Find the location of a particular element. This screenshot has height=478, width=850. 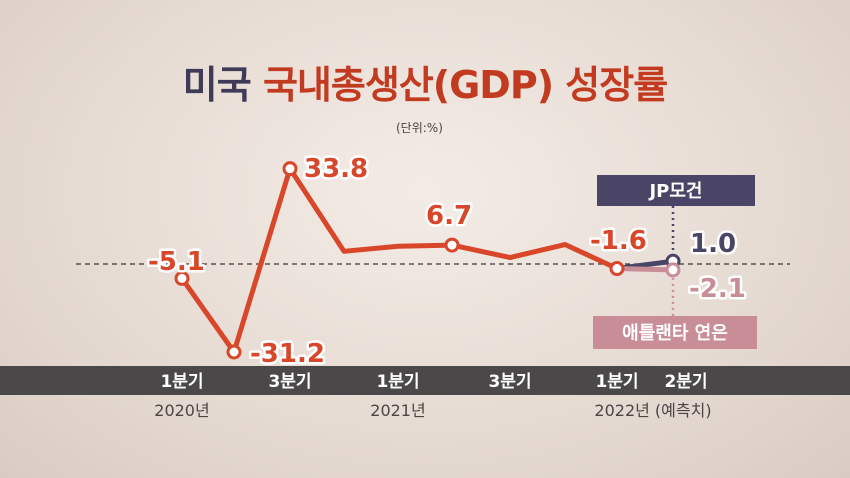

gdp-value-label: 33.8 is located at coordinates (336, 169).